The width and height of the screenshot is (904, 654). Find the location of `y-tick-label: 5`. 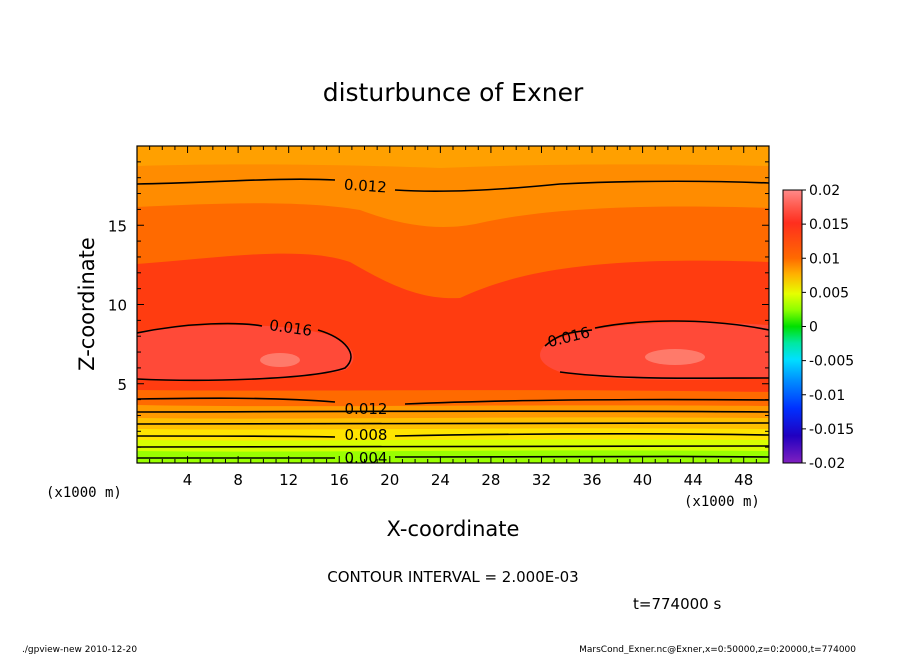

y-tick-label: 5 is located at coordinates (122, 385).